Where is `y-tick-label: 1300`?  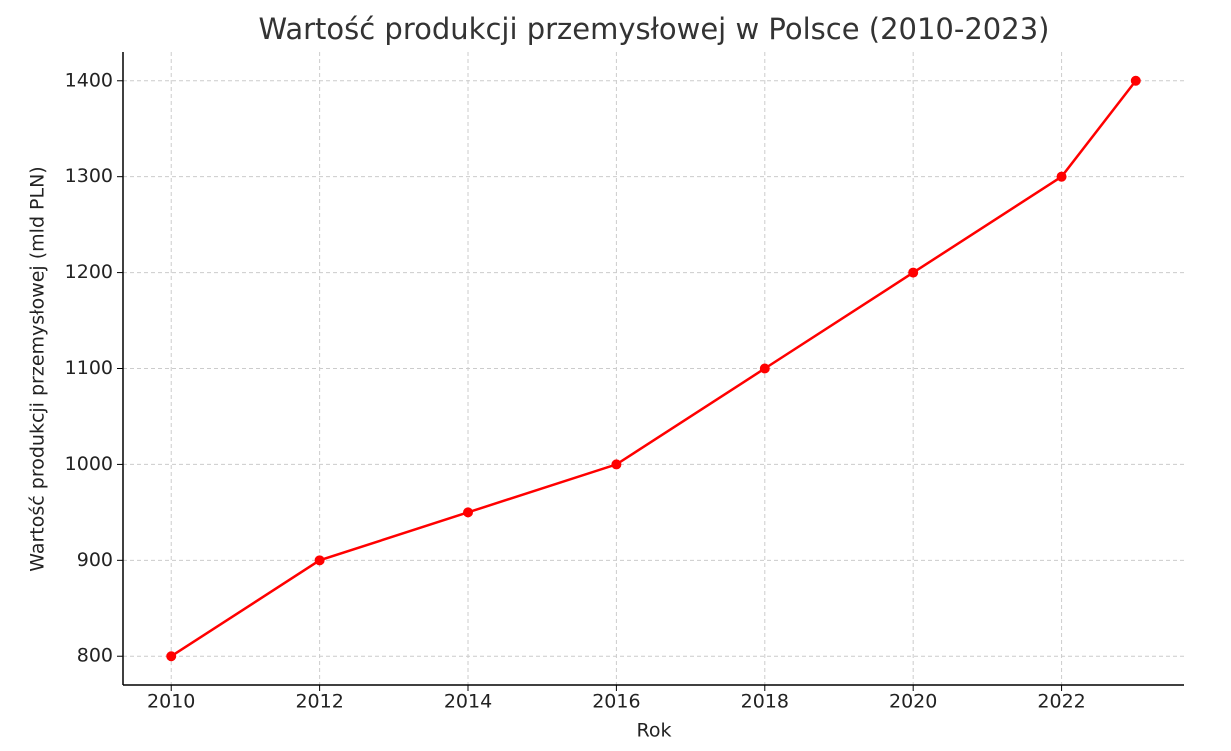 y-tick-label: 1300 is located at coordinates (89, 176).